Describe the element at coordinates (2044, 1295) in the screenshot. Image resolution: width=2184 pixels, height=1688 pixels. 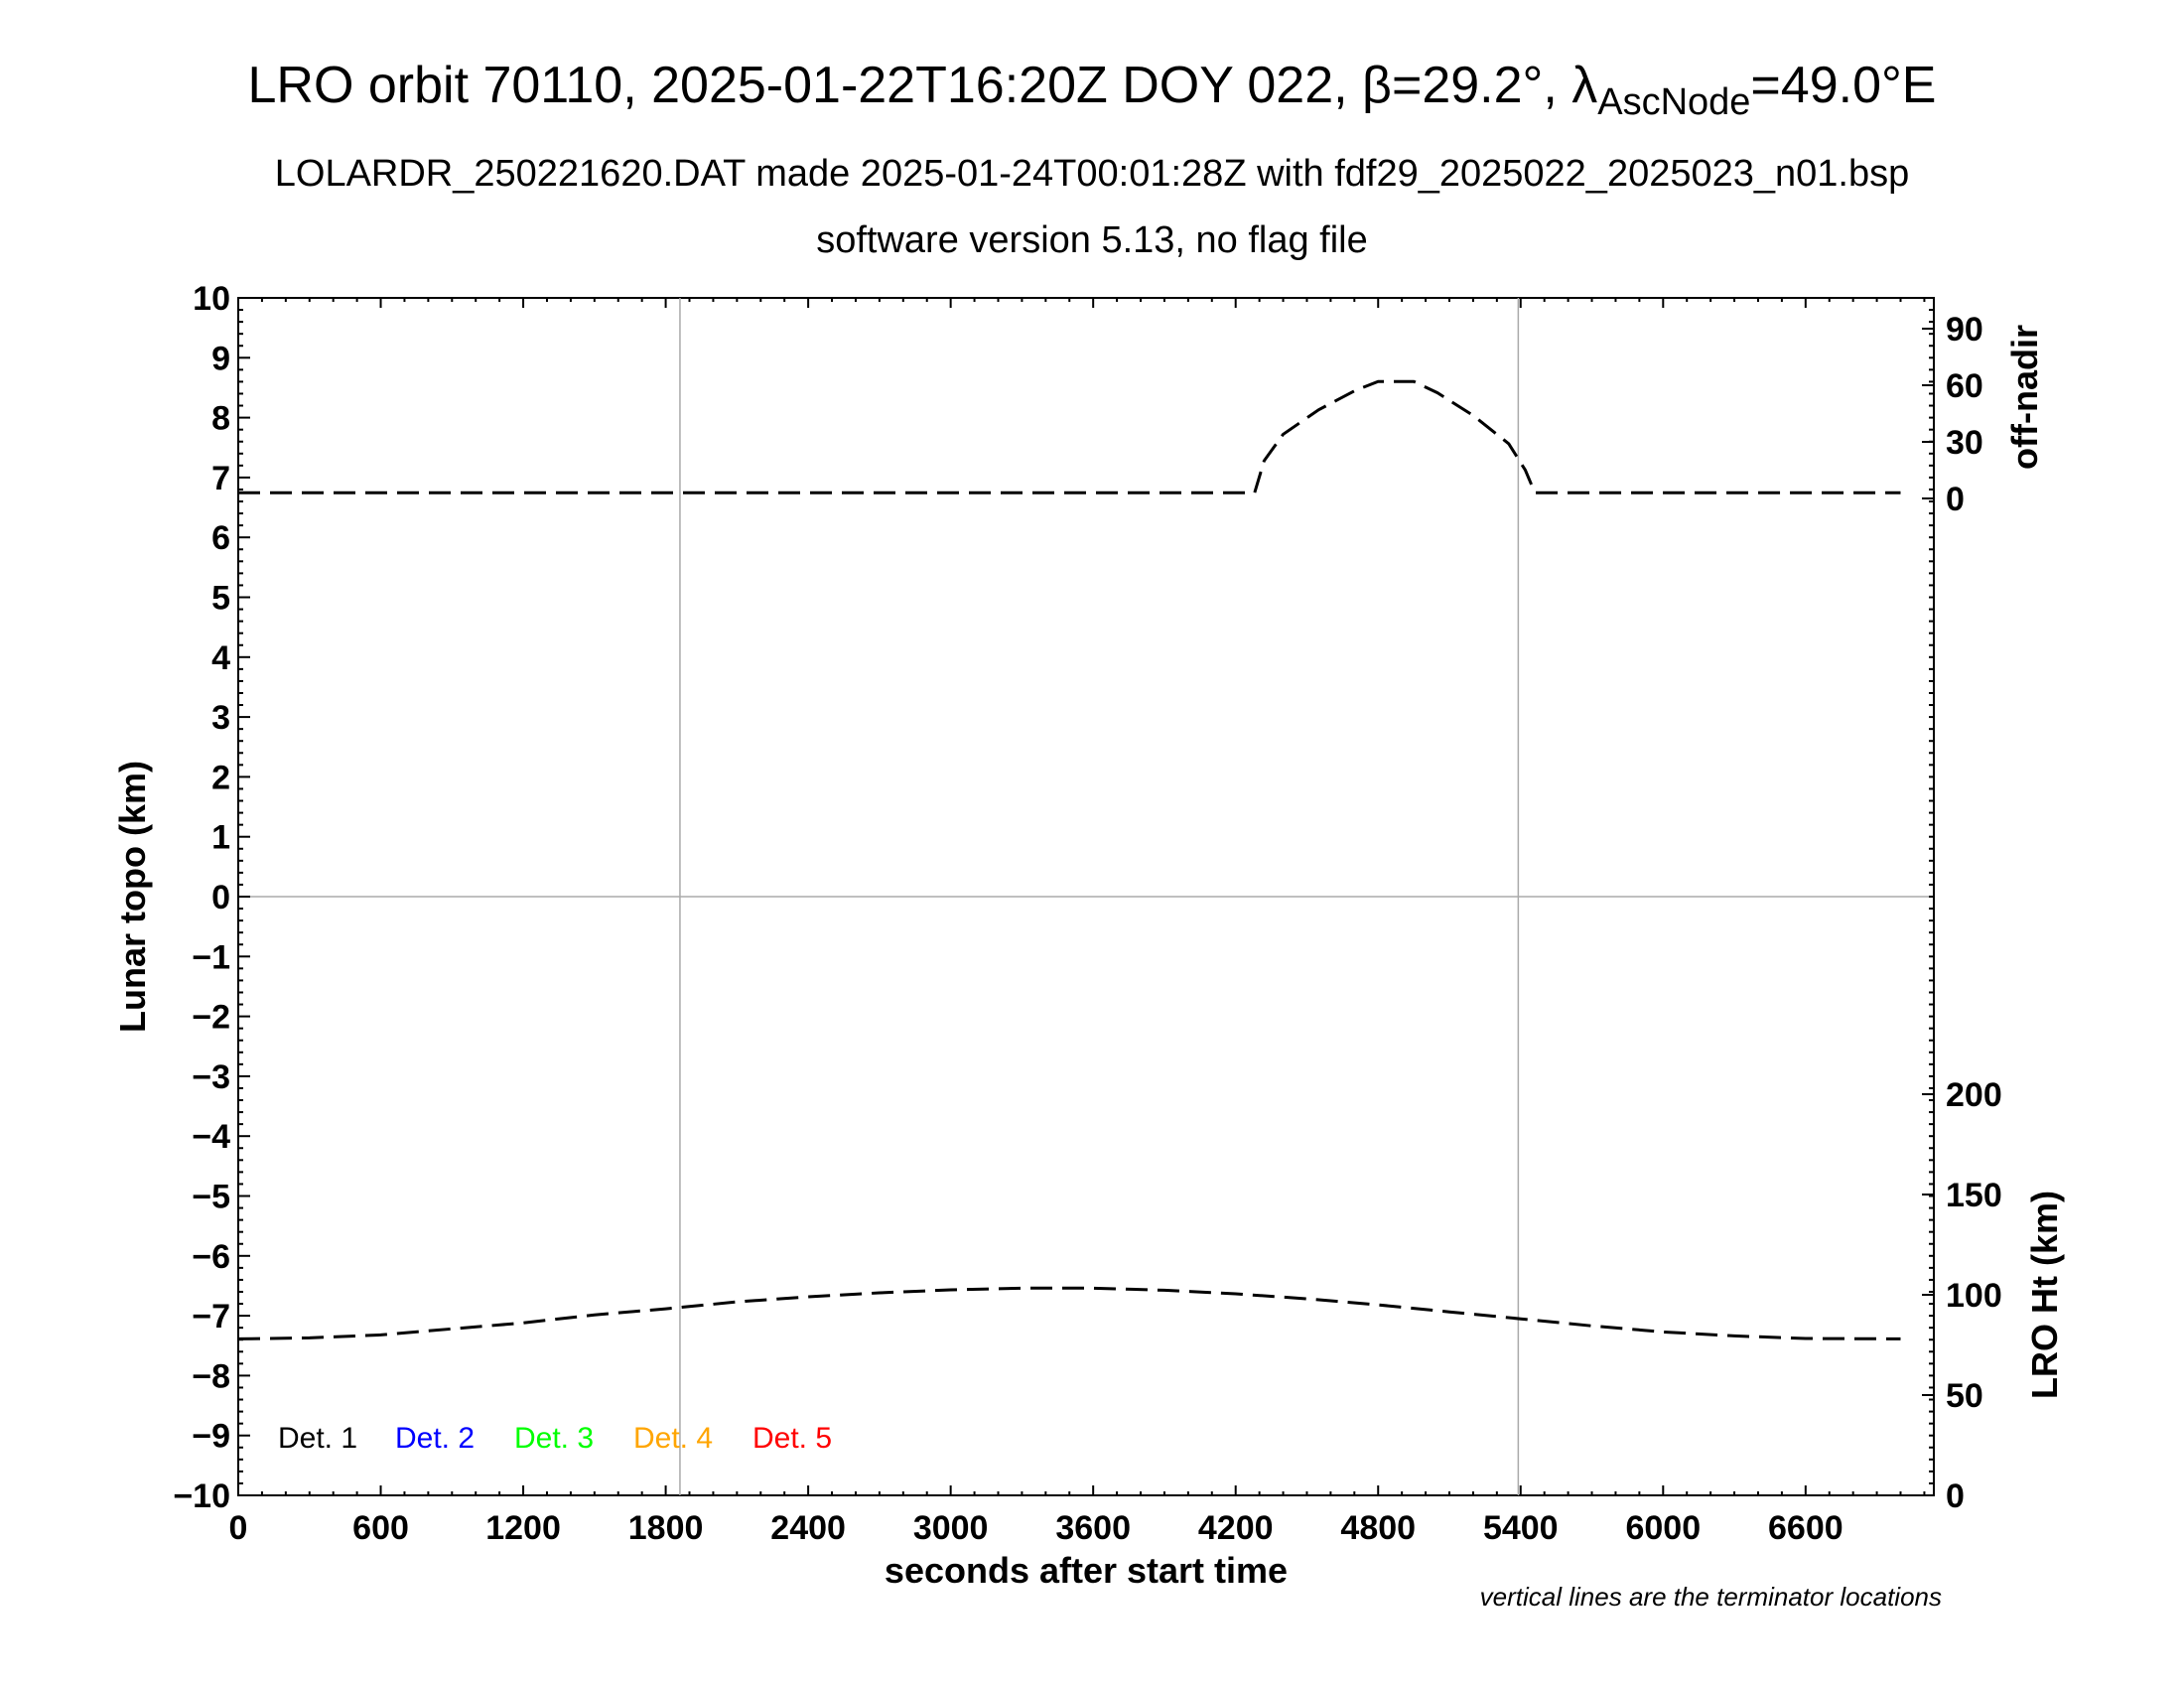
I see `right-axis-label-lro-height: LRO Ht (km)` at that location.